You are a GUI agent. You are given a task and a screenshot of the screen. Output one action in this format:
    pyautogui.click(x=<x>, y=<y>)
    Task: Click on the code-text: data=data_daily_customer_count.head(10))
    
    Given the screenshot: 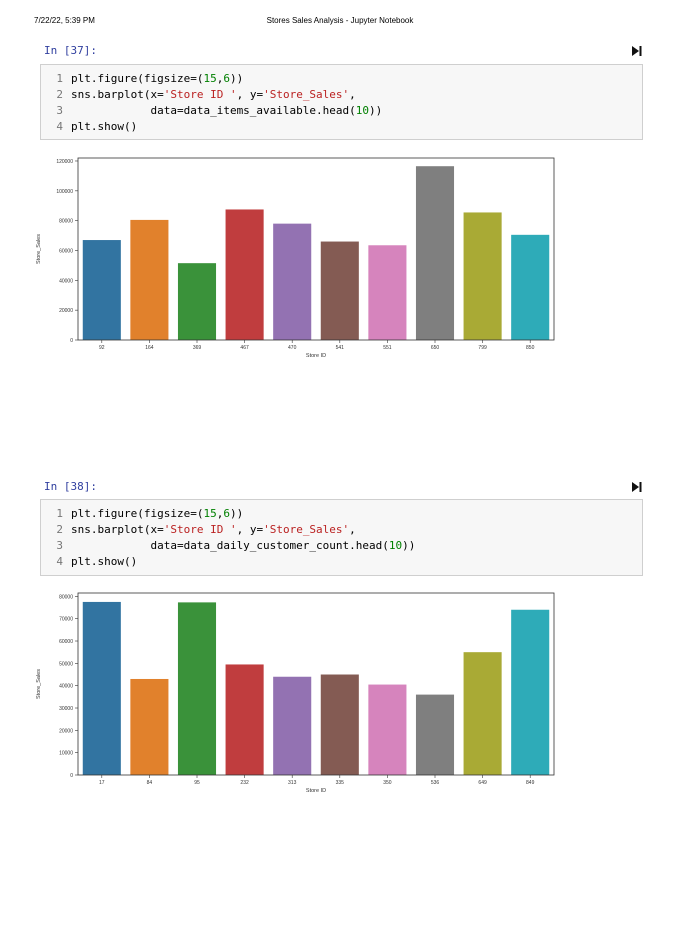 What is the action you would take?
    pyautogui.click(x=243, y=545)
    